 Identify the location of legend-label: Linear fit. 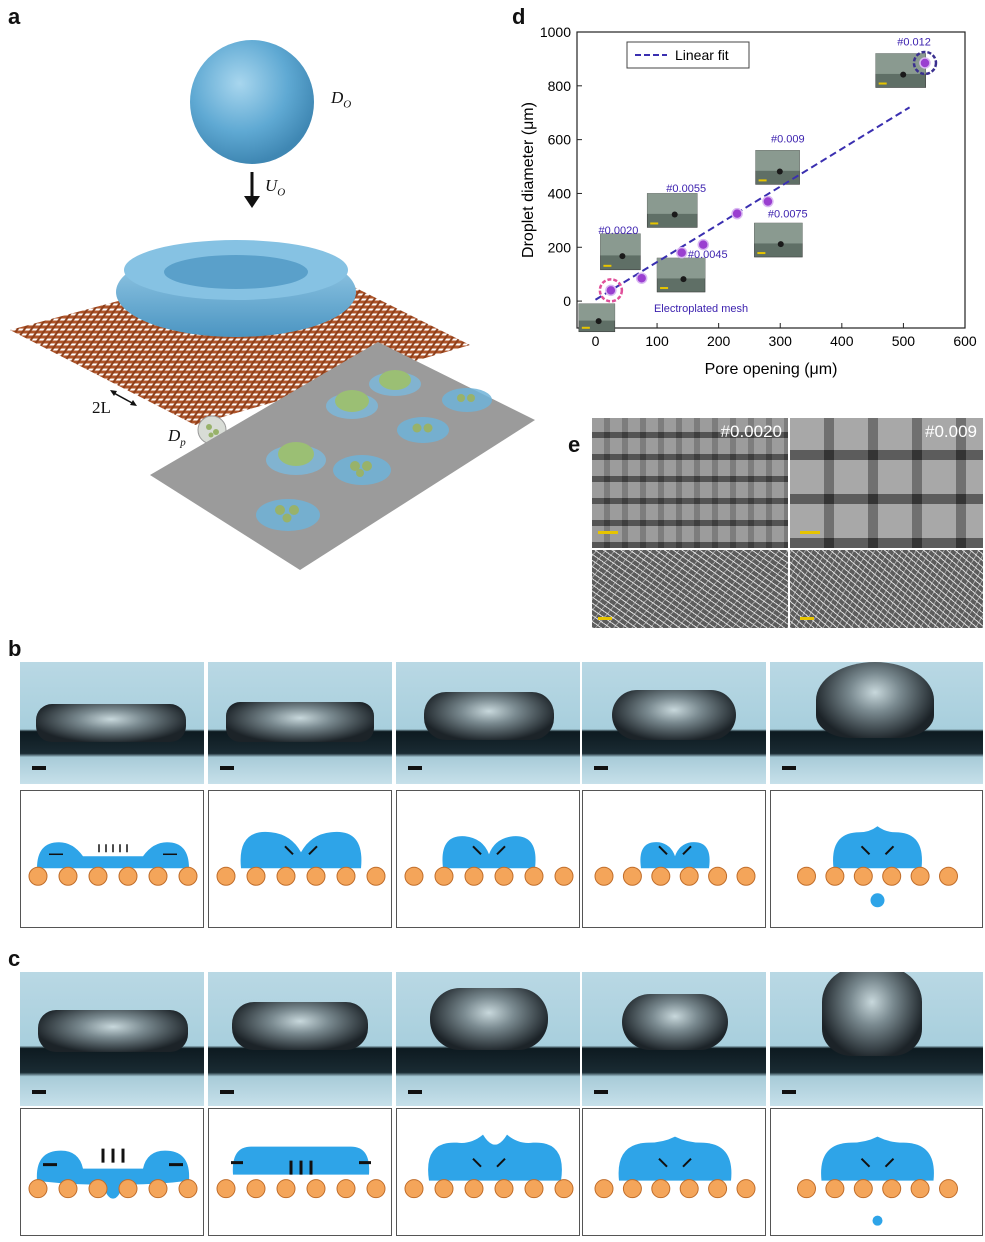
(702, 55).